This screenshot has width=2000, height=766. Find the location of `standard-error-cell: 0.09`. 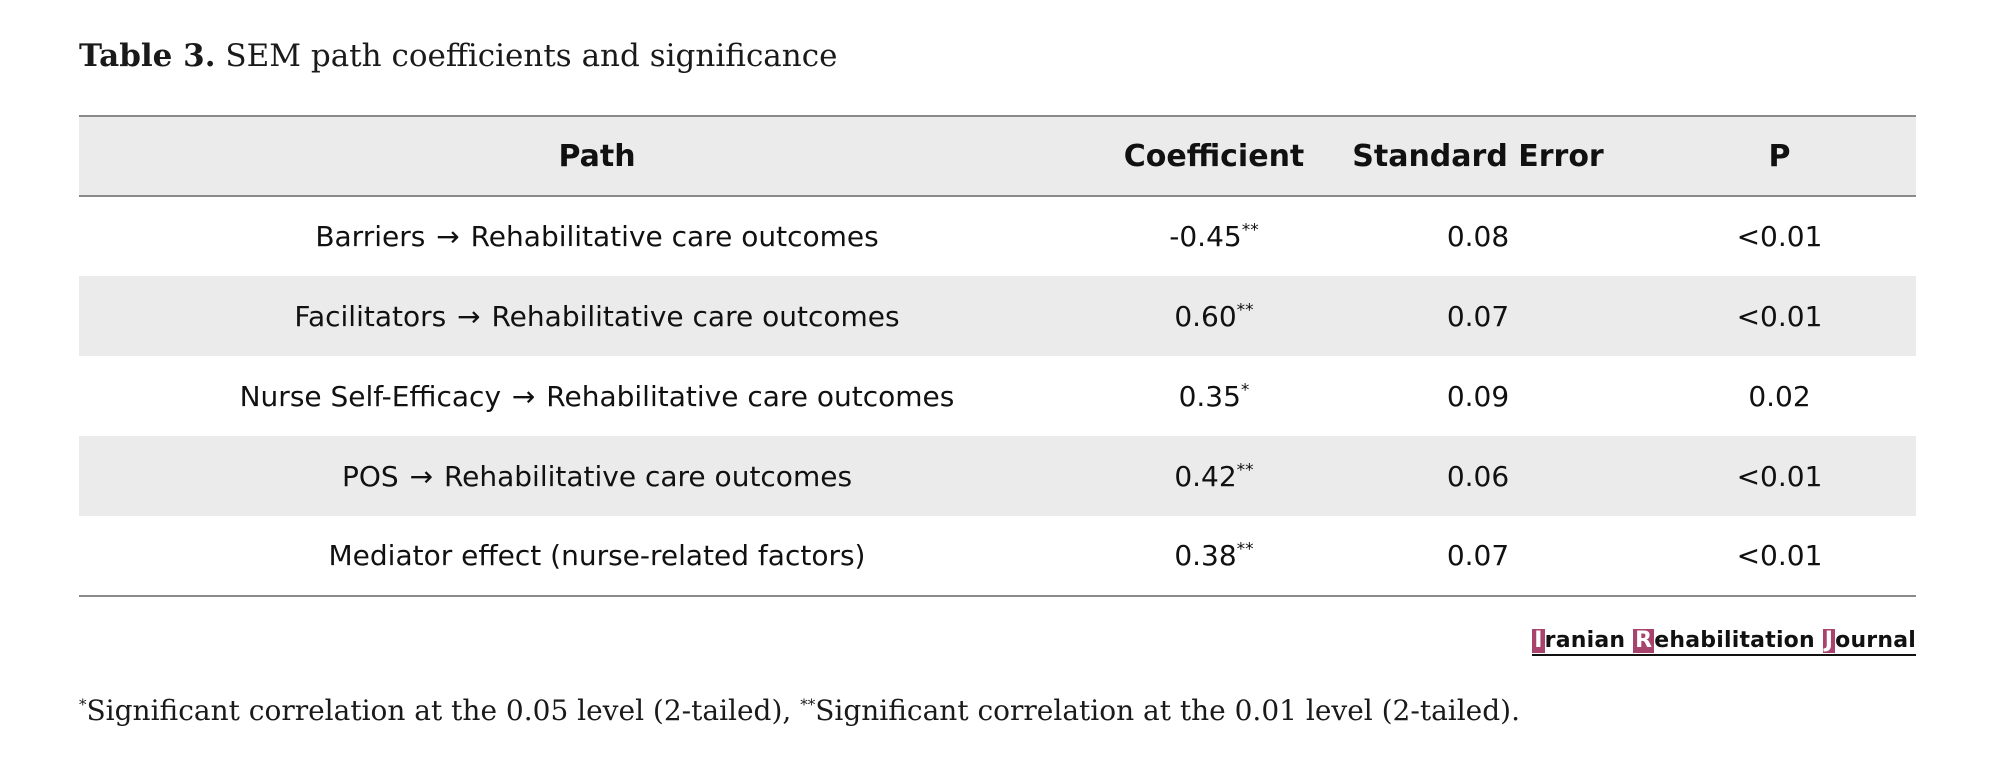

standard-error-cell: 0.09 is located at coordinates (1478, 396).